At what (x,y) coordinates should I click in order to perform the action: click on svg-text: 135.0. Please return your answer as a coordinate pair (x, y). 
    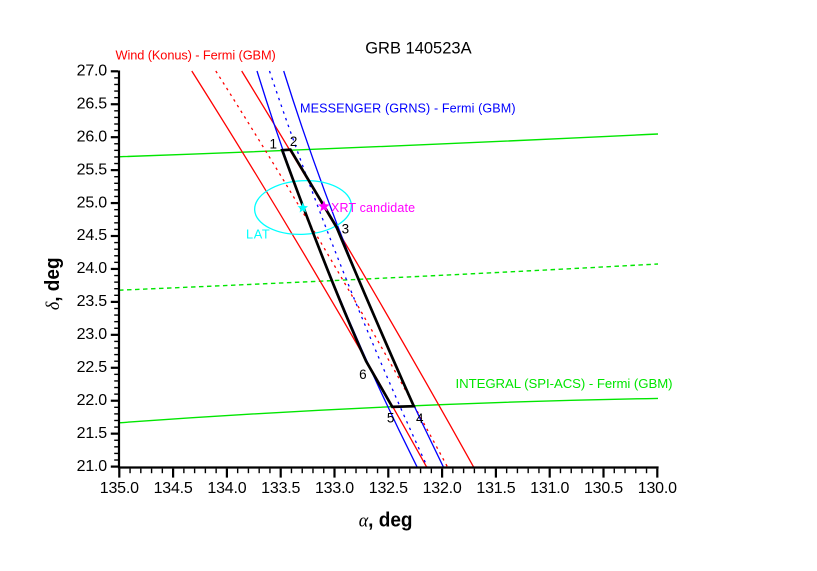
    Looking at the image, I should click on (119, 488).